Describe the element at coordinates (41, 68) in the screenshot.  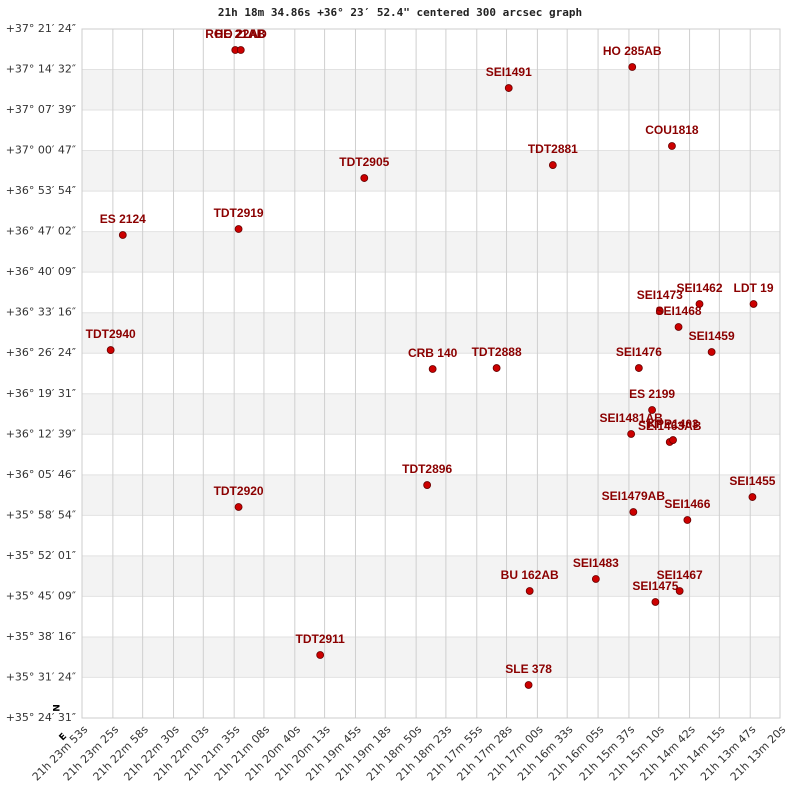
I see `y-tick-label: +37° 14′ 32″` at that location.